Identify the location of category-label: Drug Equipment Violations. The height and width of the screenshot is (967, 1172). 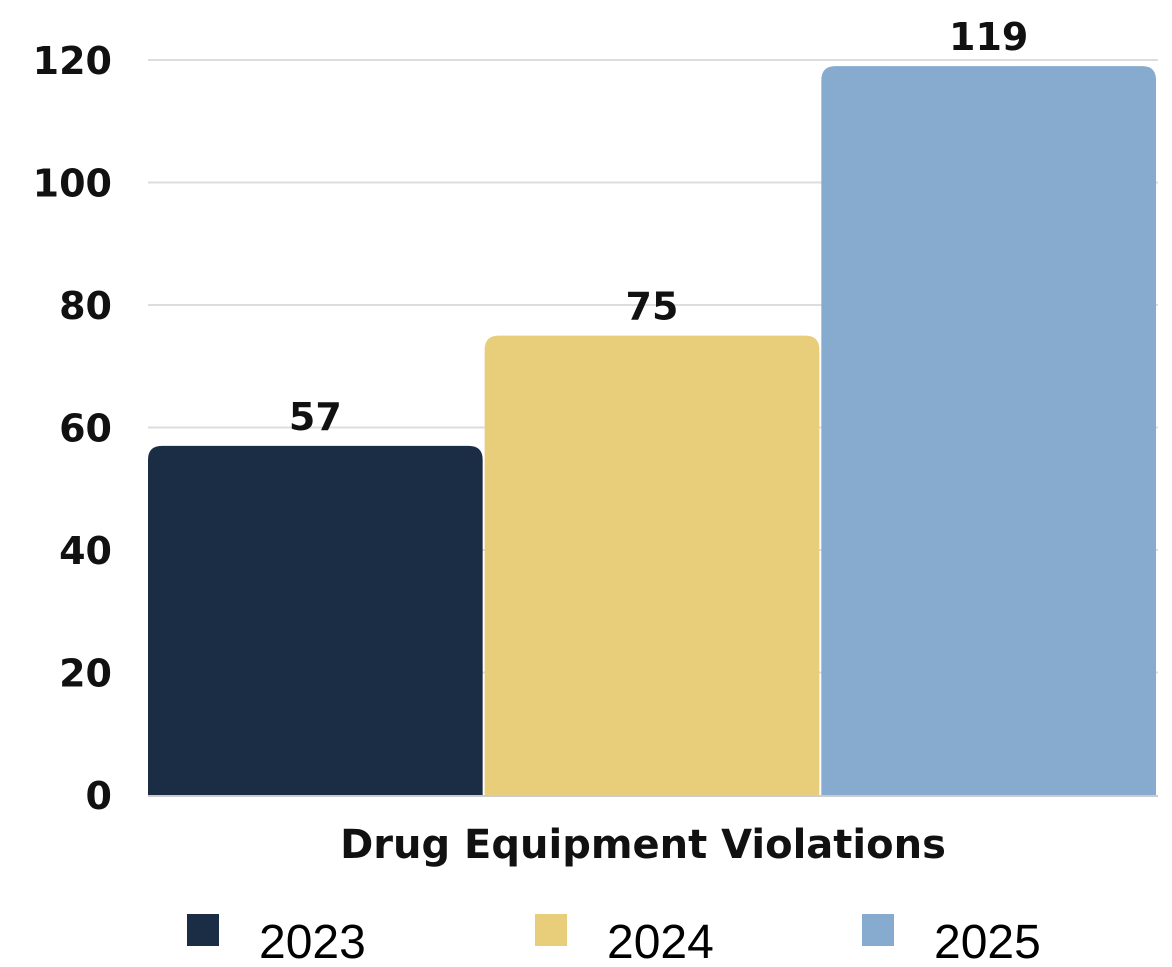
(643, 845).